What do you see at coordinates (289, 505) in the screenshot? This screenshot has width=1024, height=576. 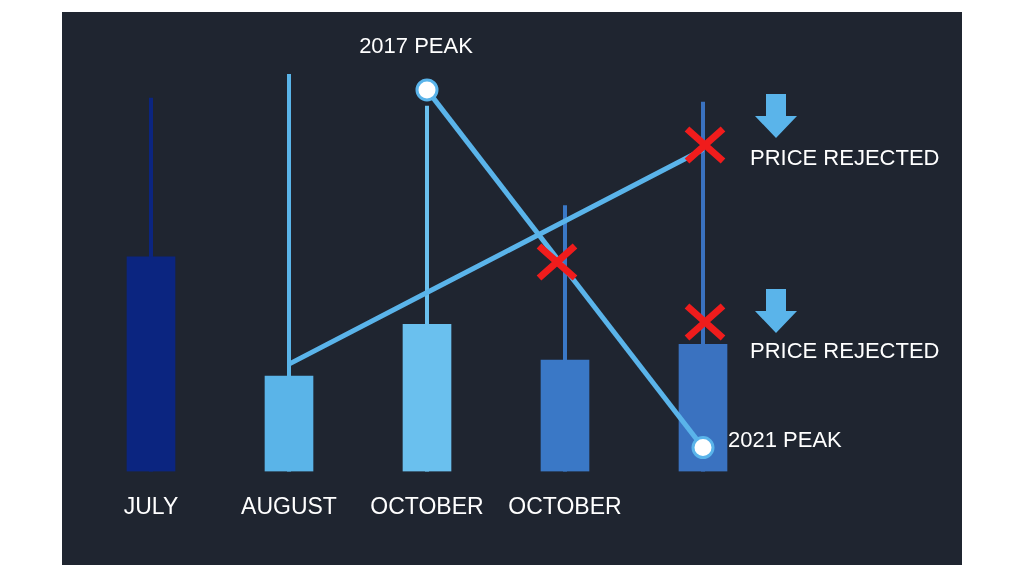 I see `x-tick-label: AUGUST` at bounding box center [289, 505].